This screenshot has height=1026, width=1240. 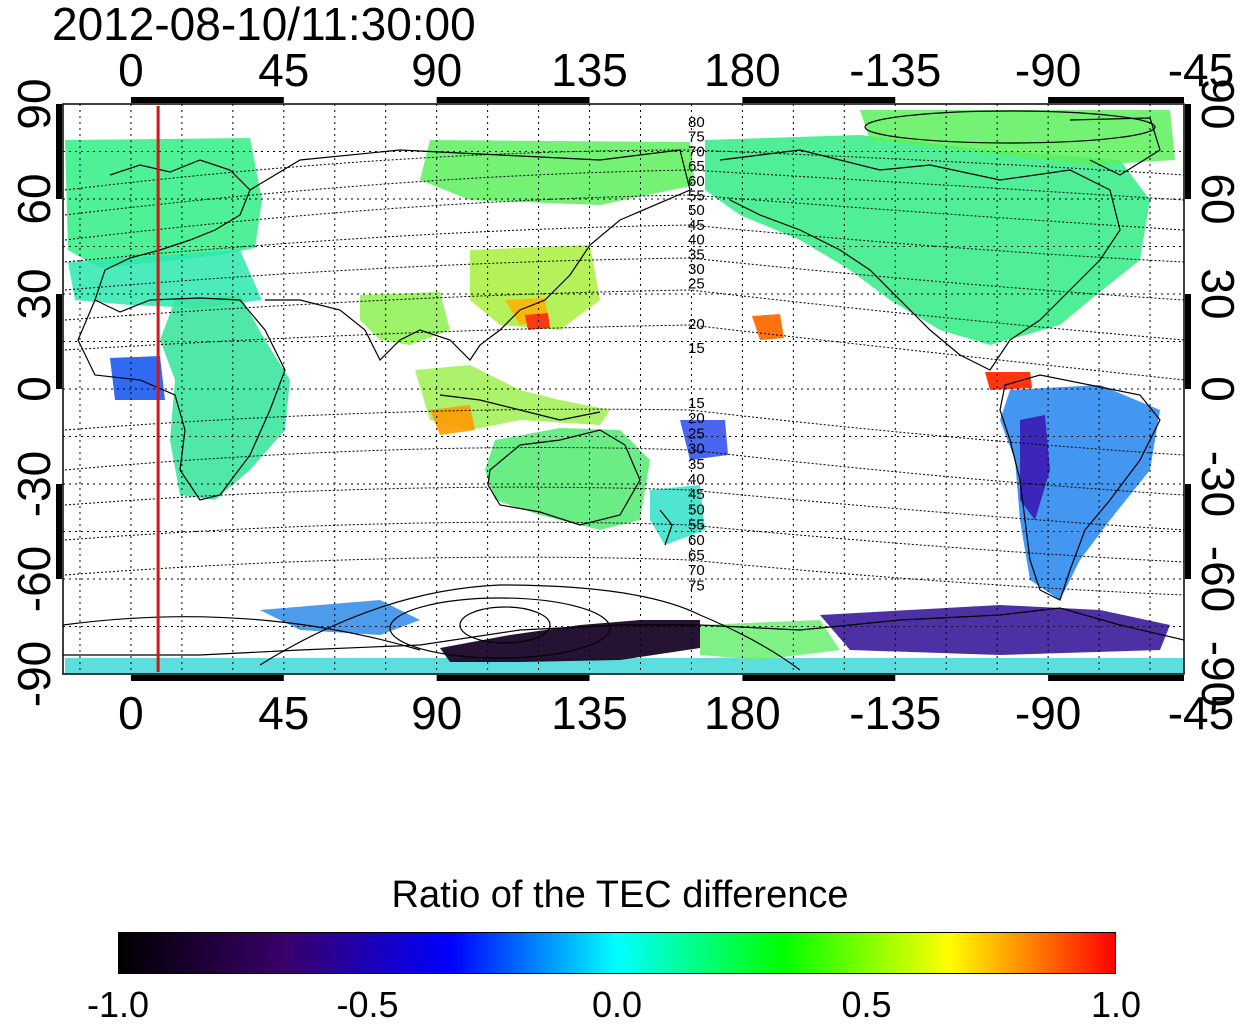 What do you see at coordinates (570, 641) in the screenshot?
I see `tec-patch-antarctic-dark` at bounding box center [570, 641].